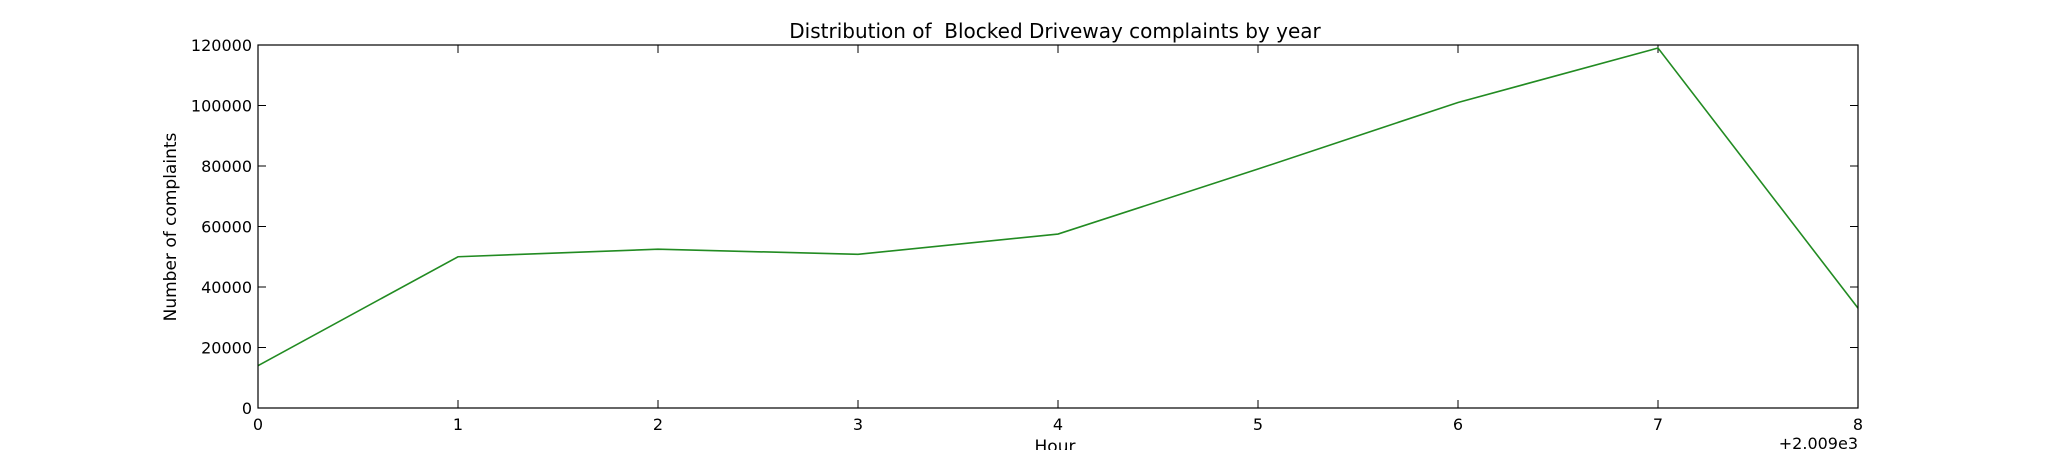 The width and height of the screenshot is (2050, 450). What do you see at coordinates (171, 226) in the screenshot?
I see `y-axis-label: Number of complaints` at bounding box center [171, 226].